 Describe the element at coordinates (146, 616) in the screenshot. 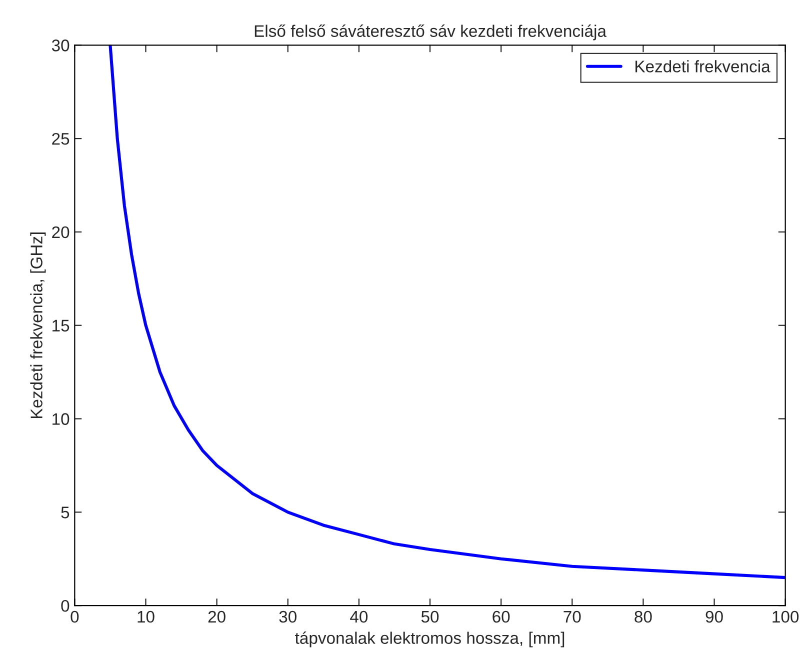

I see `x-tick-label: 10` at that location.